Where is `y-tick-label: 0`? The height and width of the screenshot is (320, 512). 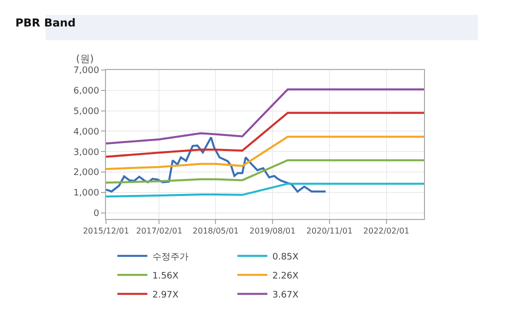
y-tick-label: 0 is located at coordinates (96, 214).